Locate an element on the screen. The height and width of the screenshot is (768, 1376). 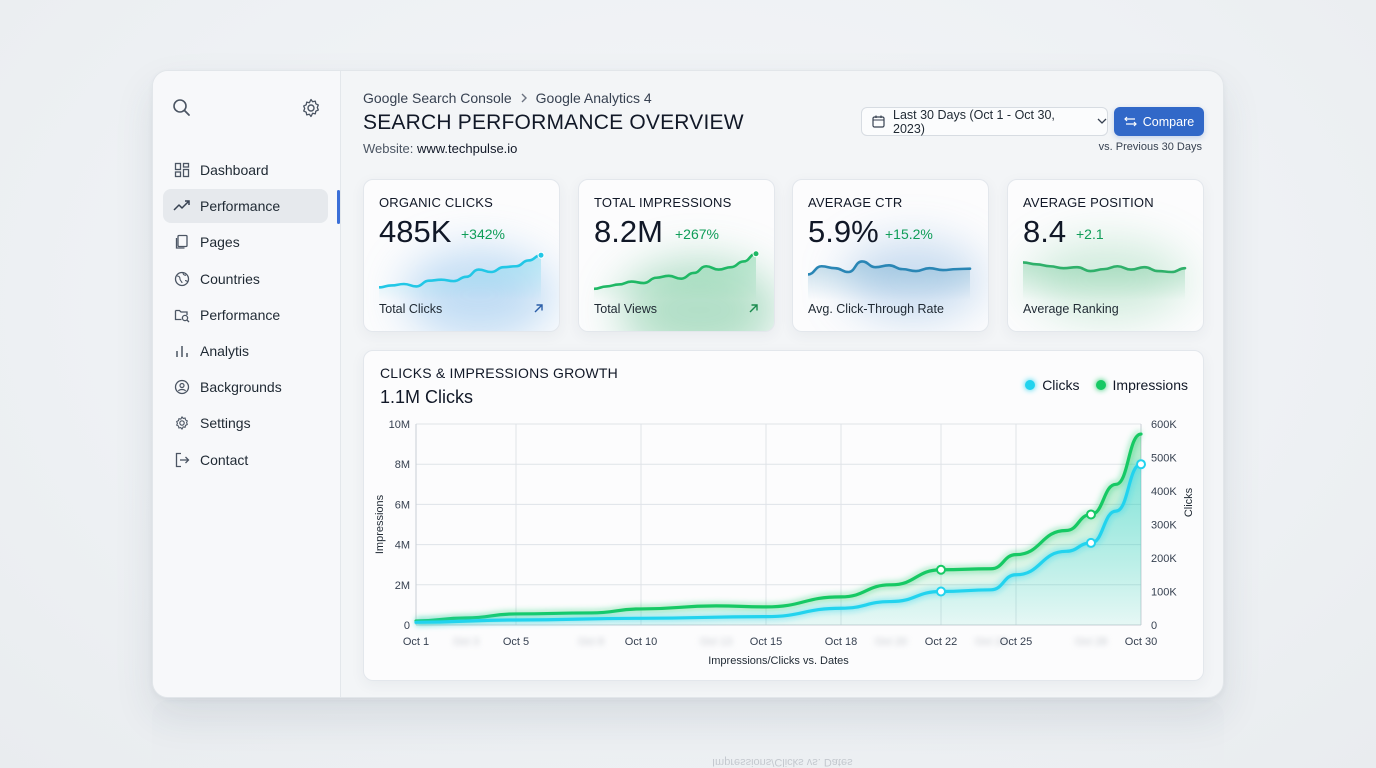
kpi-label: ORGANIC CLICKS is located at coordinates (436, 202).